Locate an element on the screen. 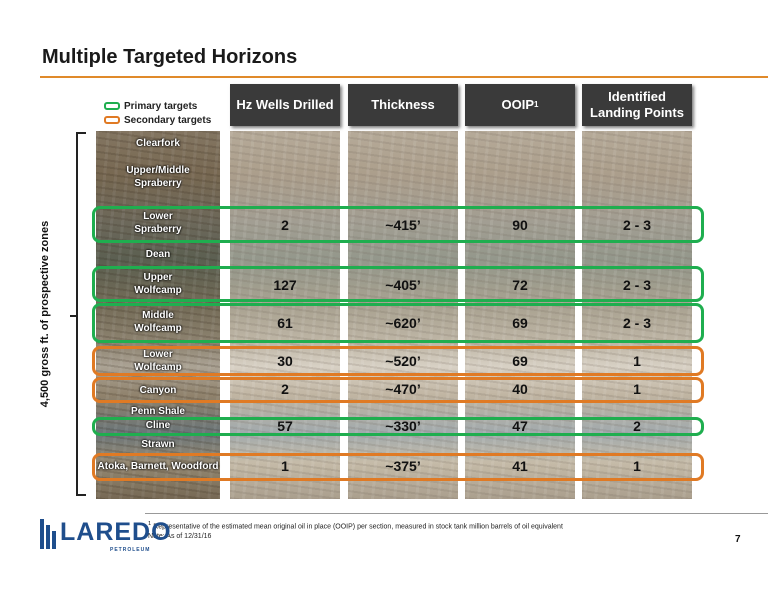 Image resolution: width=776 pixels, height=600 pixels. logo-subtitle: PETROLEUM is located at coordinates (130, 550).